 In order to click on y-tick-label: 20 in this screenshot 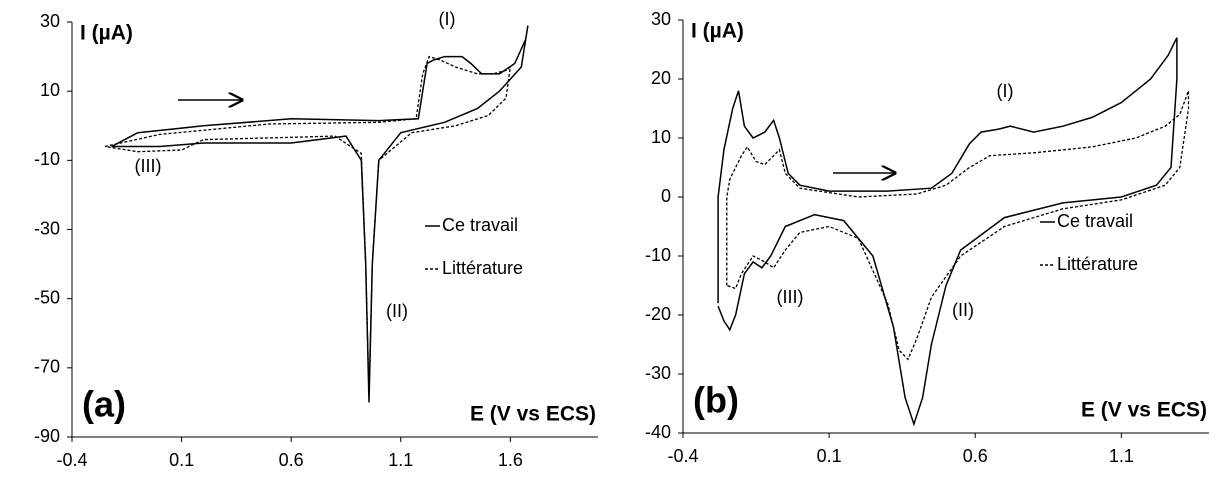, I will do `click(661, 78)`.